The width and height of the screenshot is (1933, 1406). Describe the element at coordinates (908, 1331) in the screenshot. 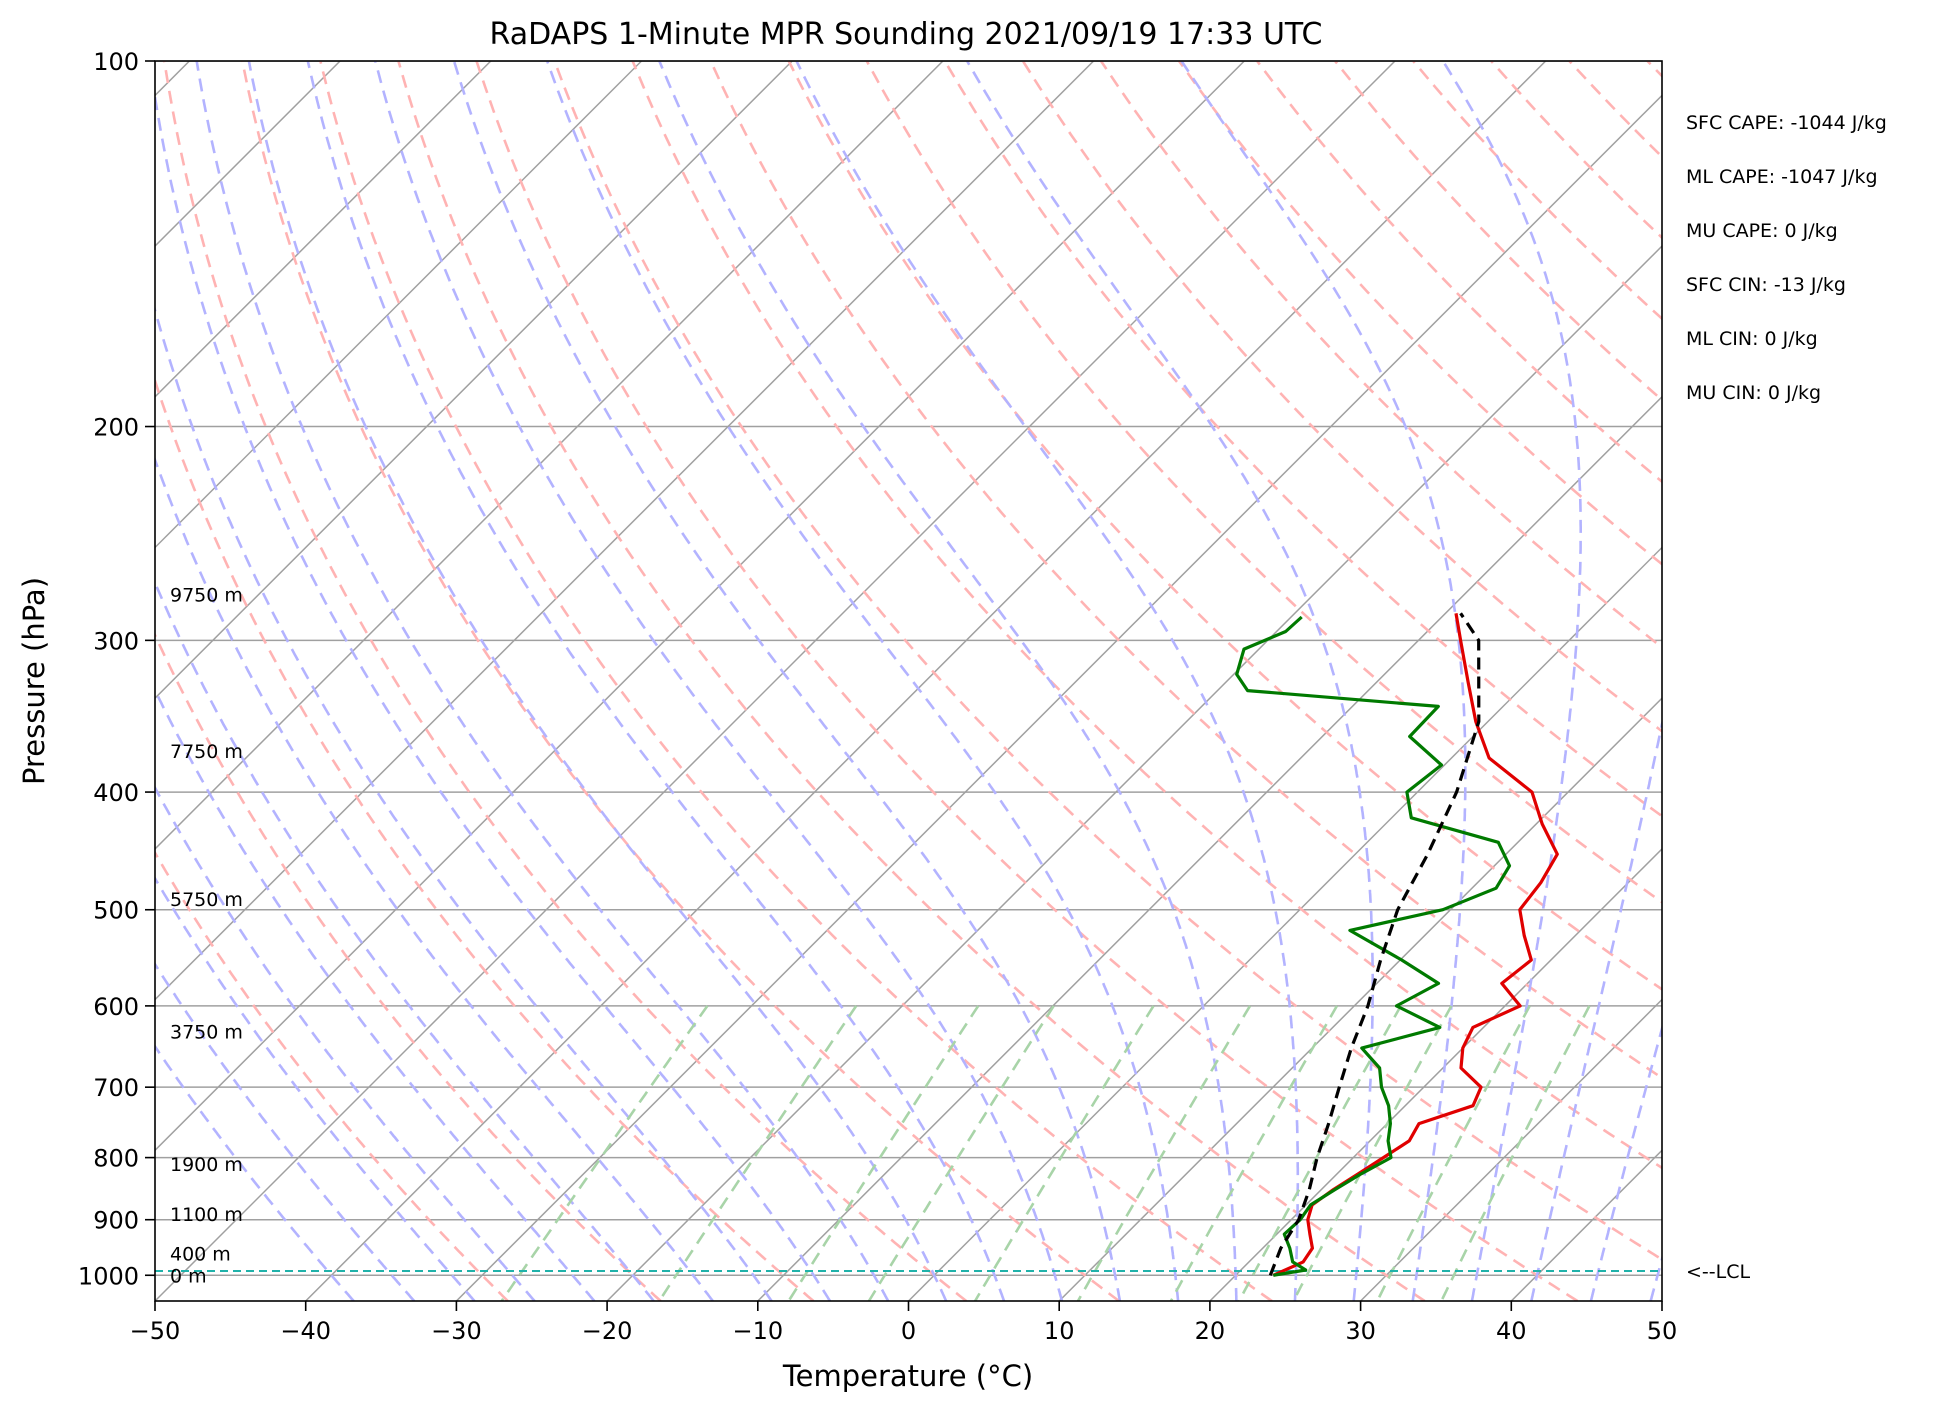

I see `x-tick-label: 0` at that location.